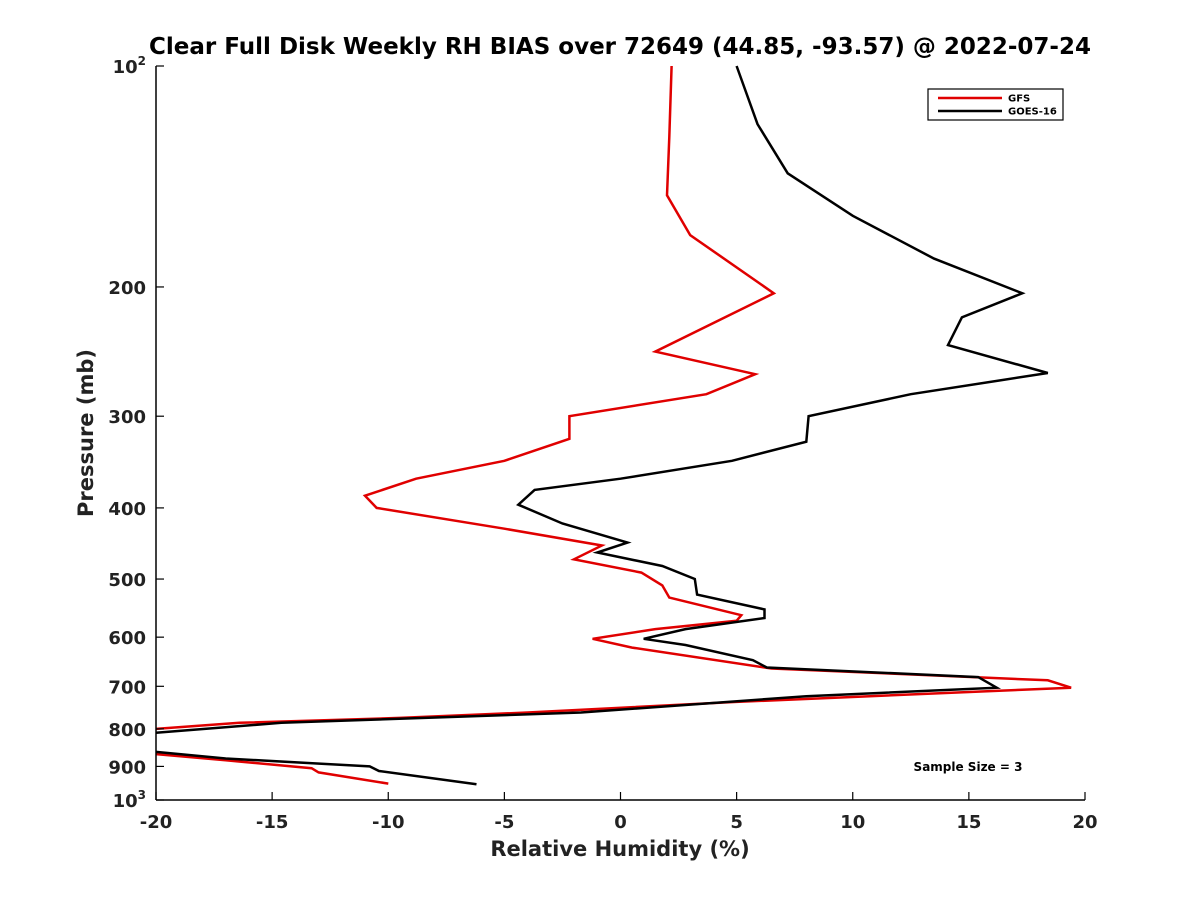 The width and height of the screenshot is (1200, 900). I want to click on y-ticks: 10² 200 300 400 500 600 700 800 900 10³, so click(136, 433).